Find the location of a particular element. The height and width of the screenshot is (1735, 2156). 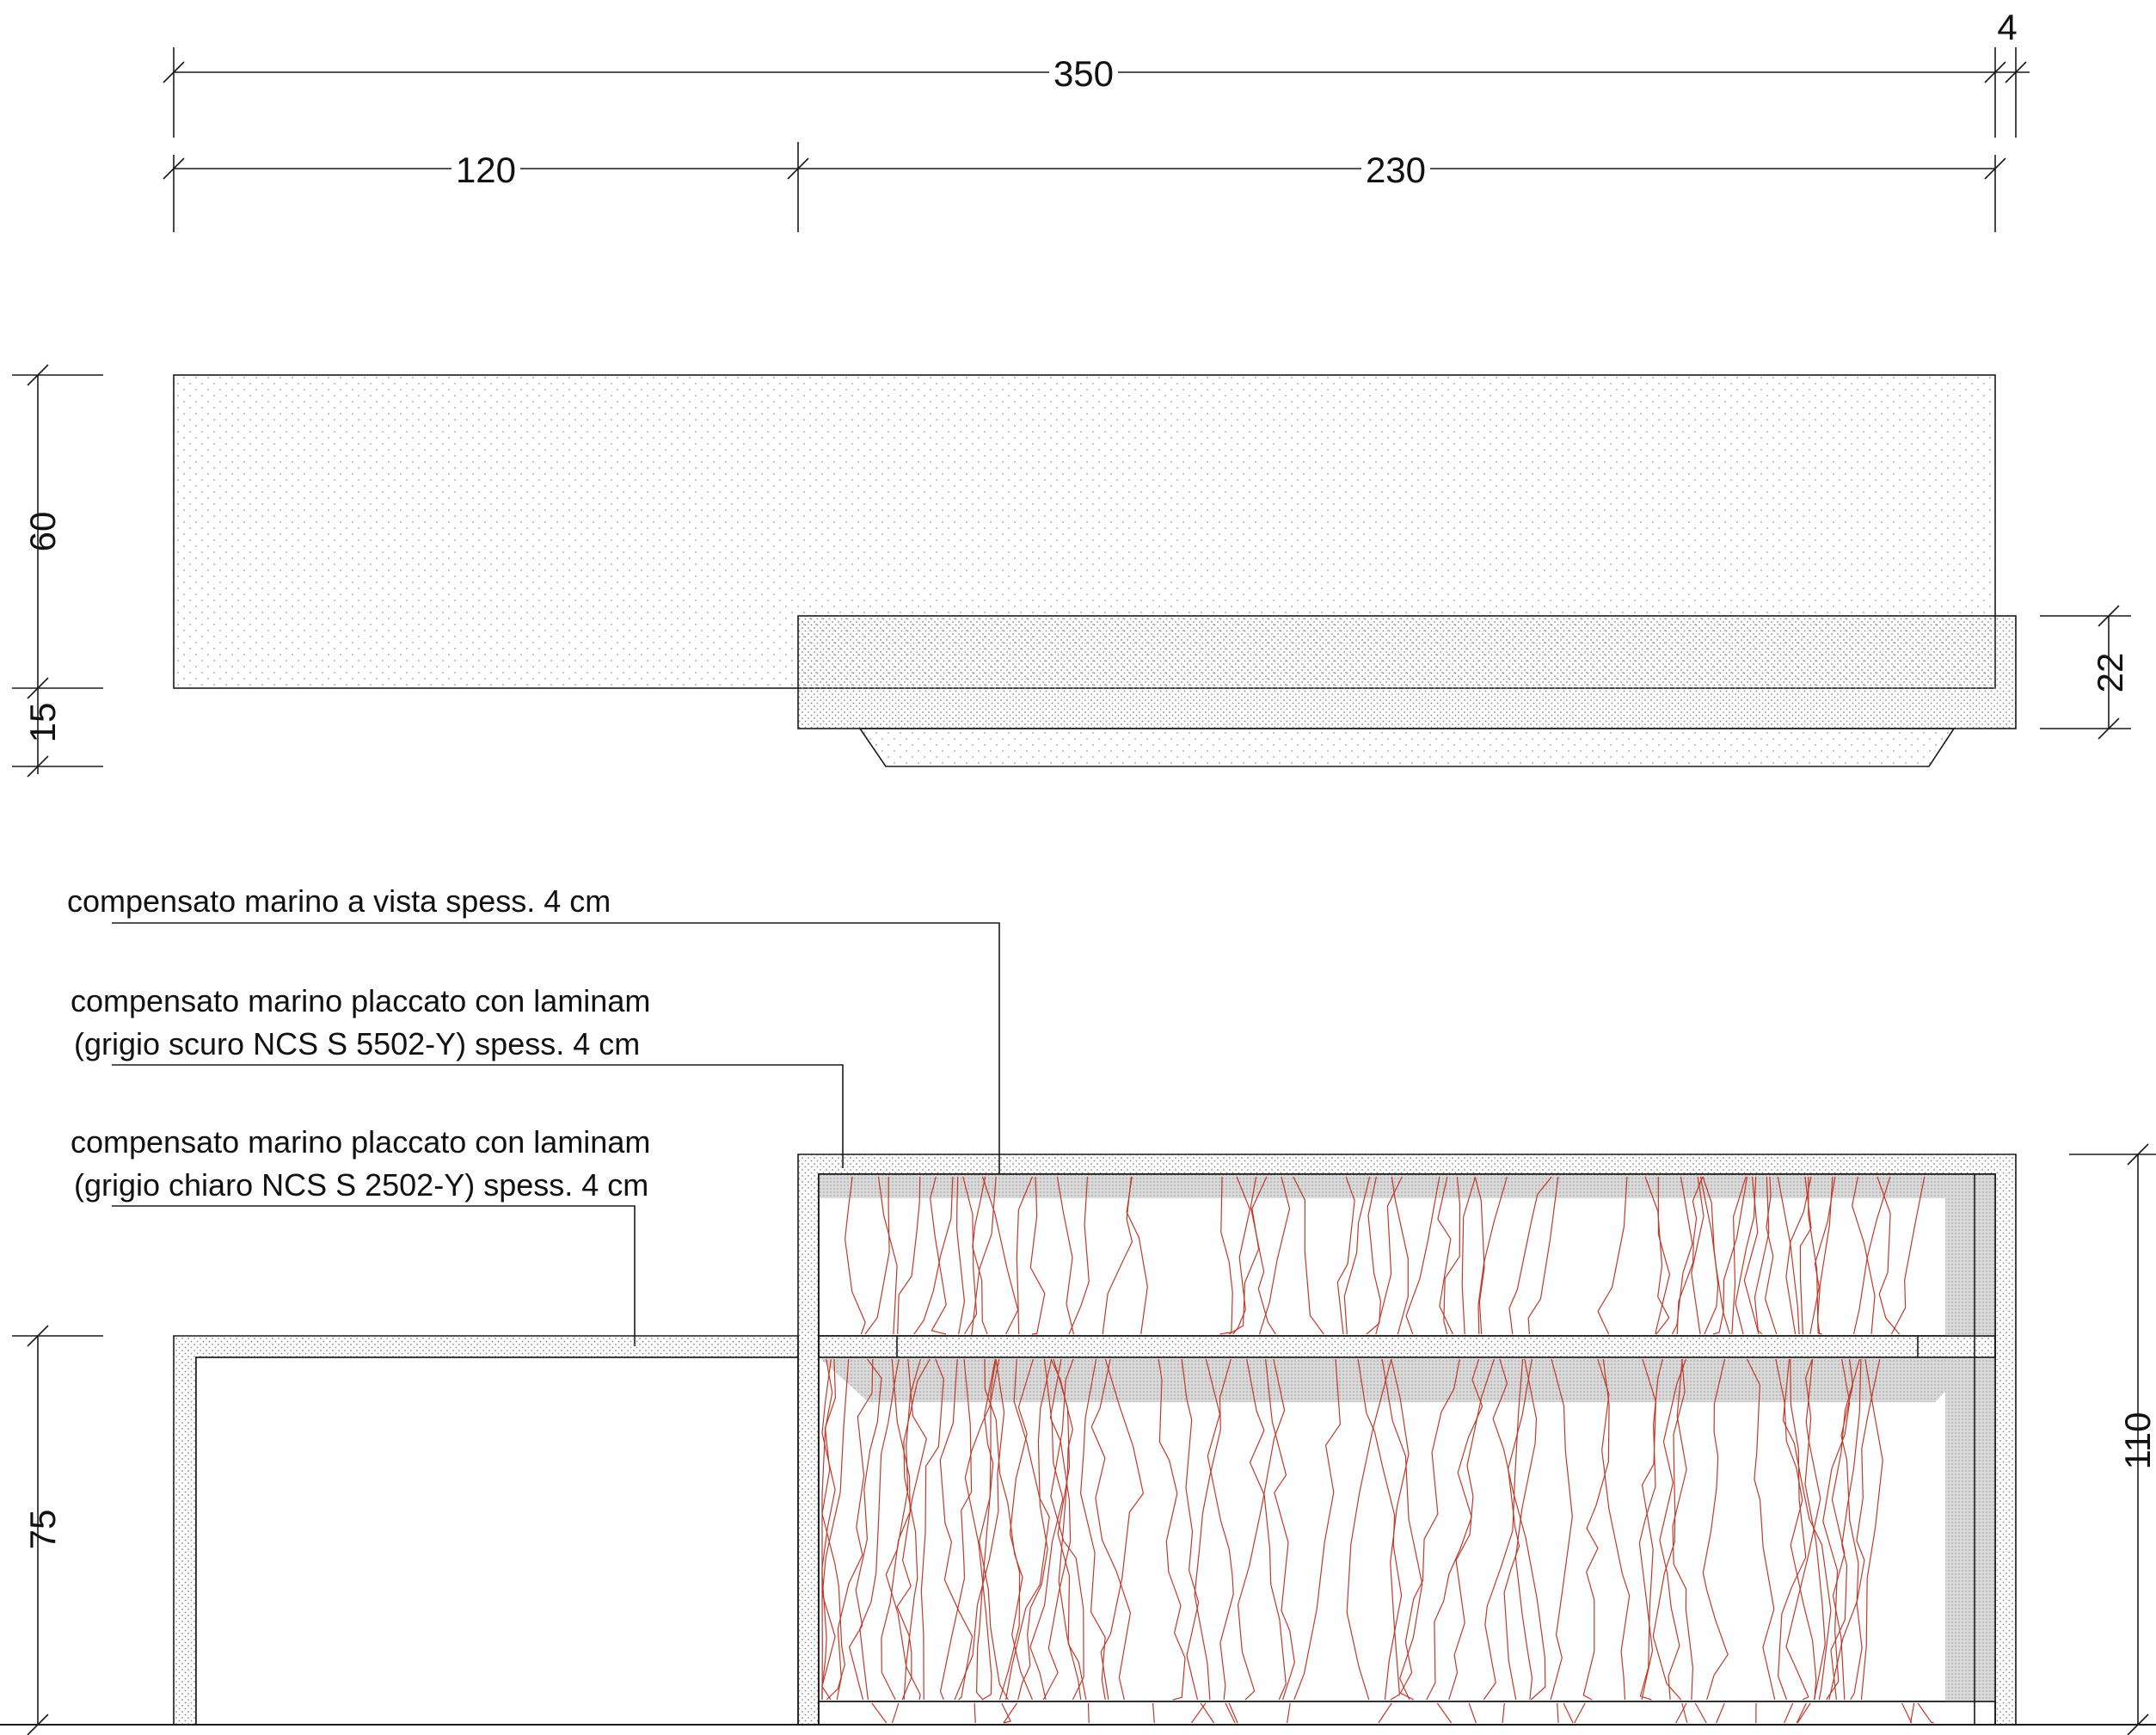

dim-right-part: 230 is located at coordinates (1396, 170).